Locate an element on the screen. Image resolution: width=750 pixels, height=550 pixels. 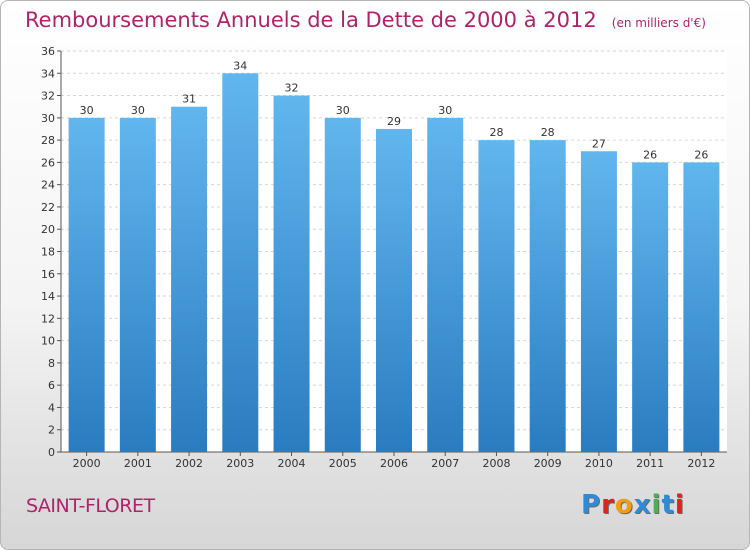
logo-letter: t is located at coordinates (668, 505).